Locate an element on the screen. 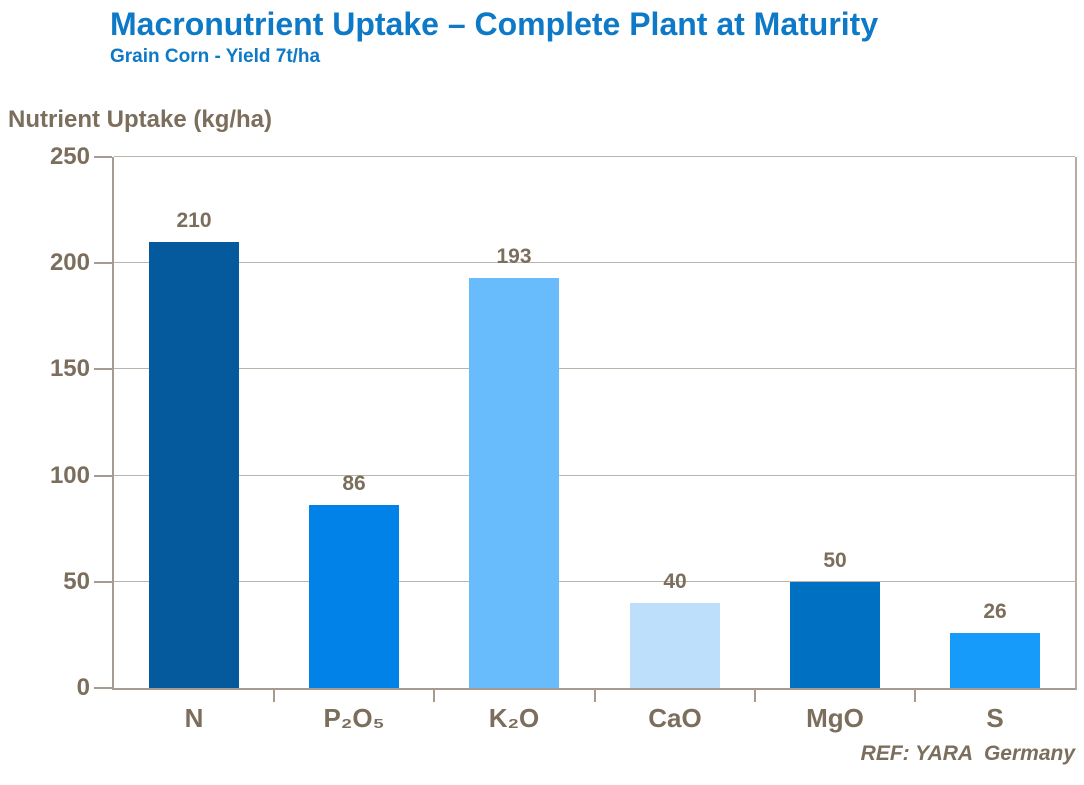 This screenshot has height=785, width=1084. y-tick-label: 100 is located at coordinates (69, 475).